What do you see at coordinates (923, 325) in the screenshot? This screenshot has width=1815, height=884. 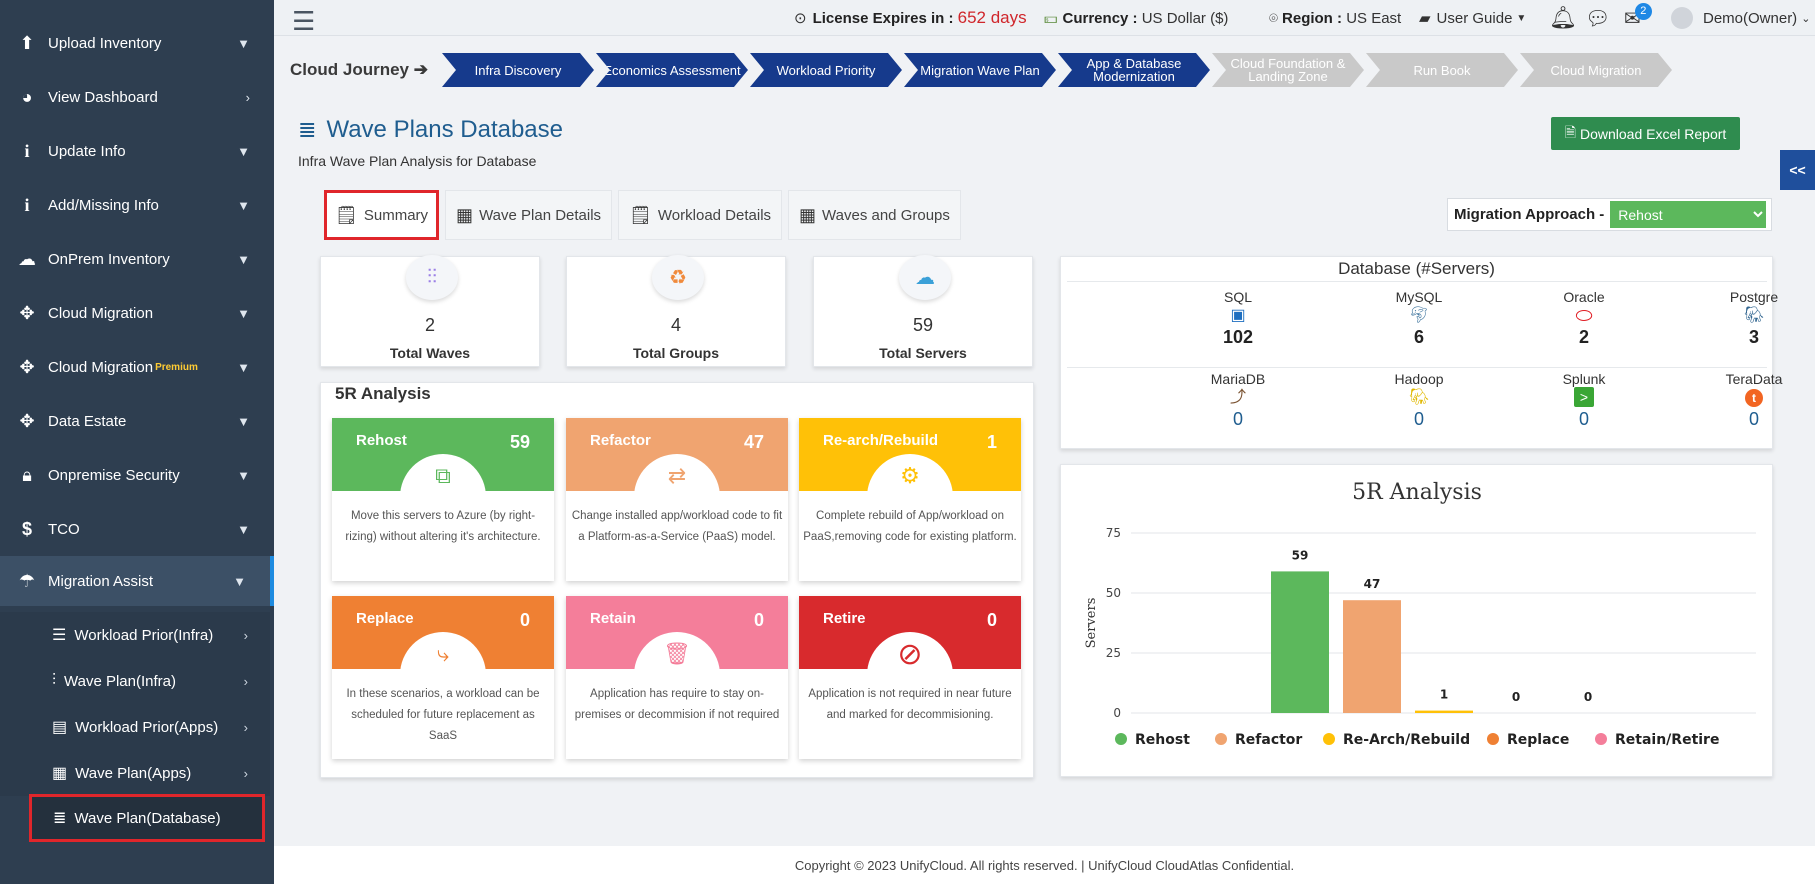 I see `stat-value: 59` at bounding box center [923, 325].